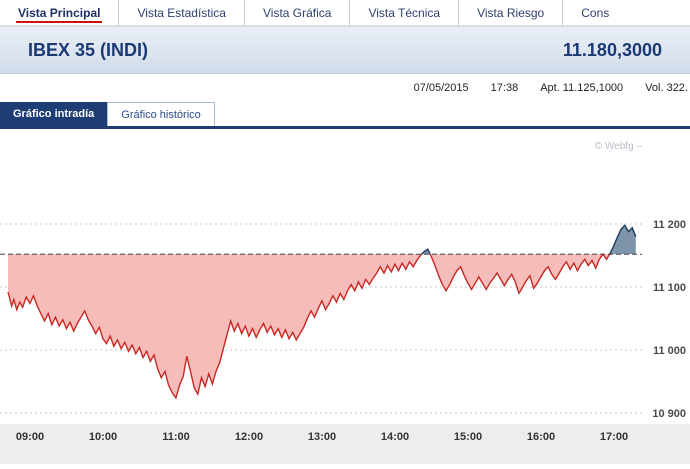 The image size is (690, 469). What do you see at coordinates (176, 437) in the screenshot?
I see `x-axis-label: 11:00` at bounding box center [176, 437].